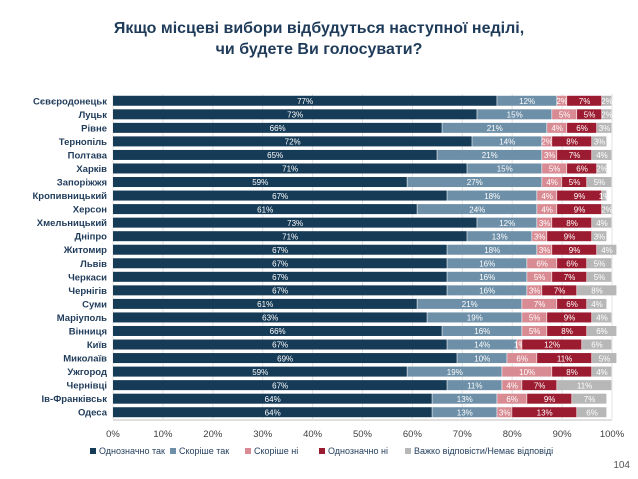 The height and width of the screenshot is (479, 638). What do you see at coordinates (260, 372) in the screenshot?
I see `data-label: 59%` at bounding box center [260, 372].